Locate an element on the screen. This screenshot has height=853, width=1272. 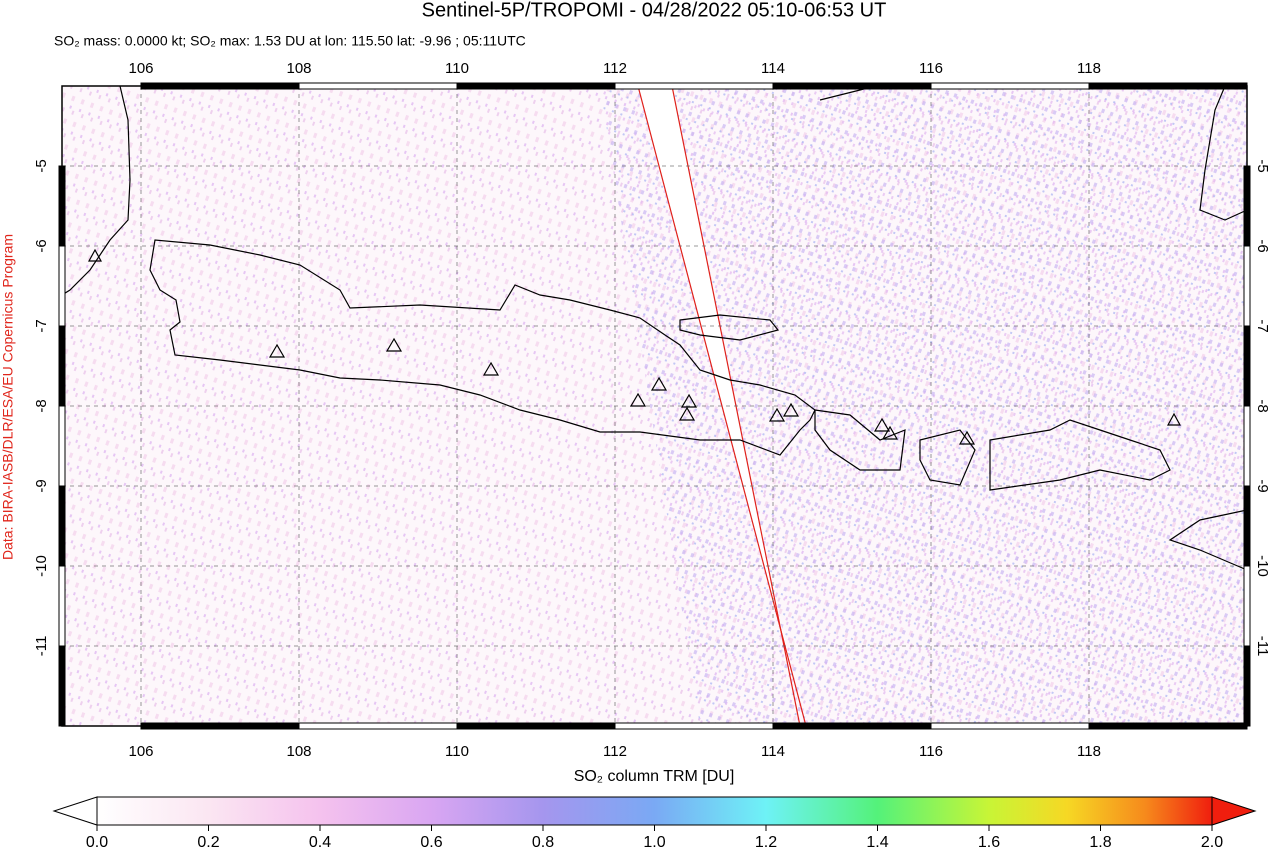
colorbar-tick-label: 1.2 is located at coordinates (766, 842).